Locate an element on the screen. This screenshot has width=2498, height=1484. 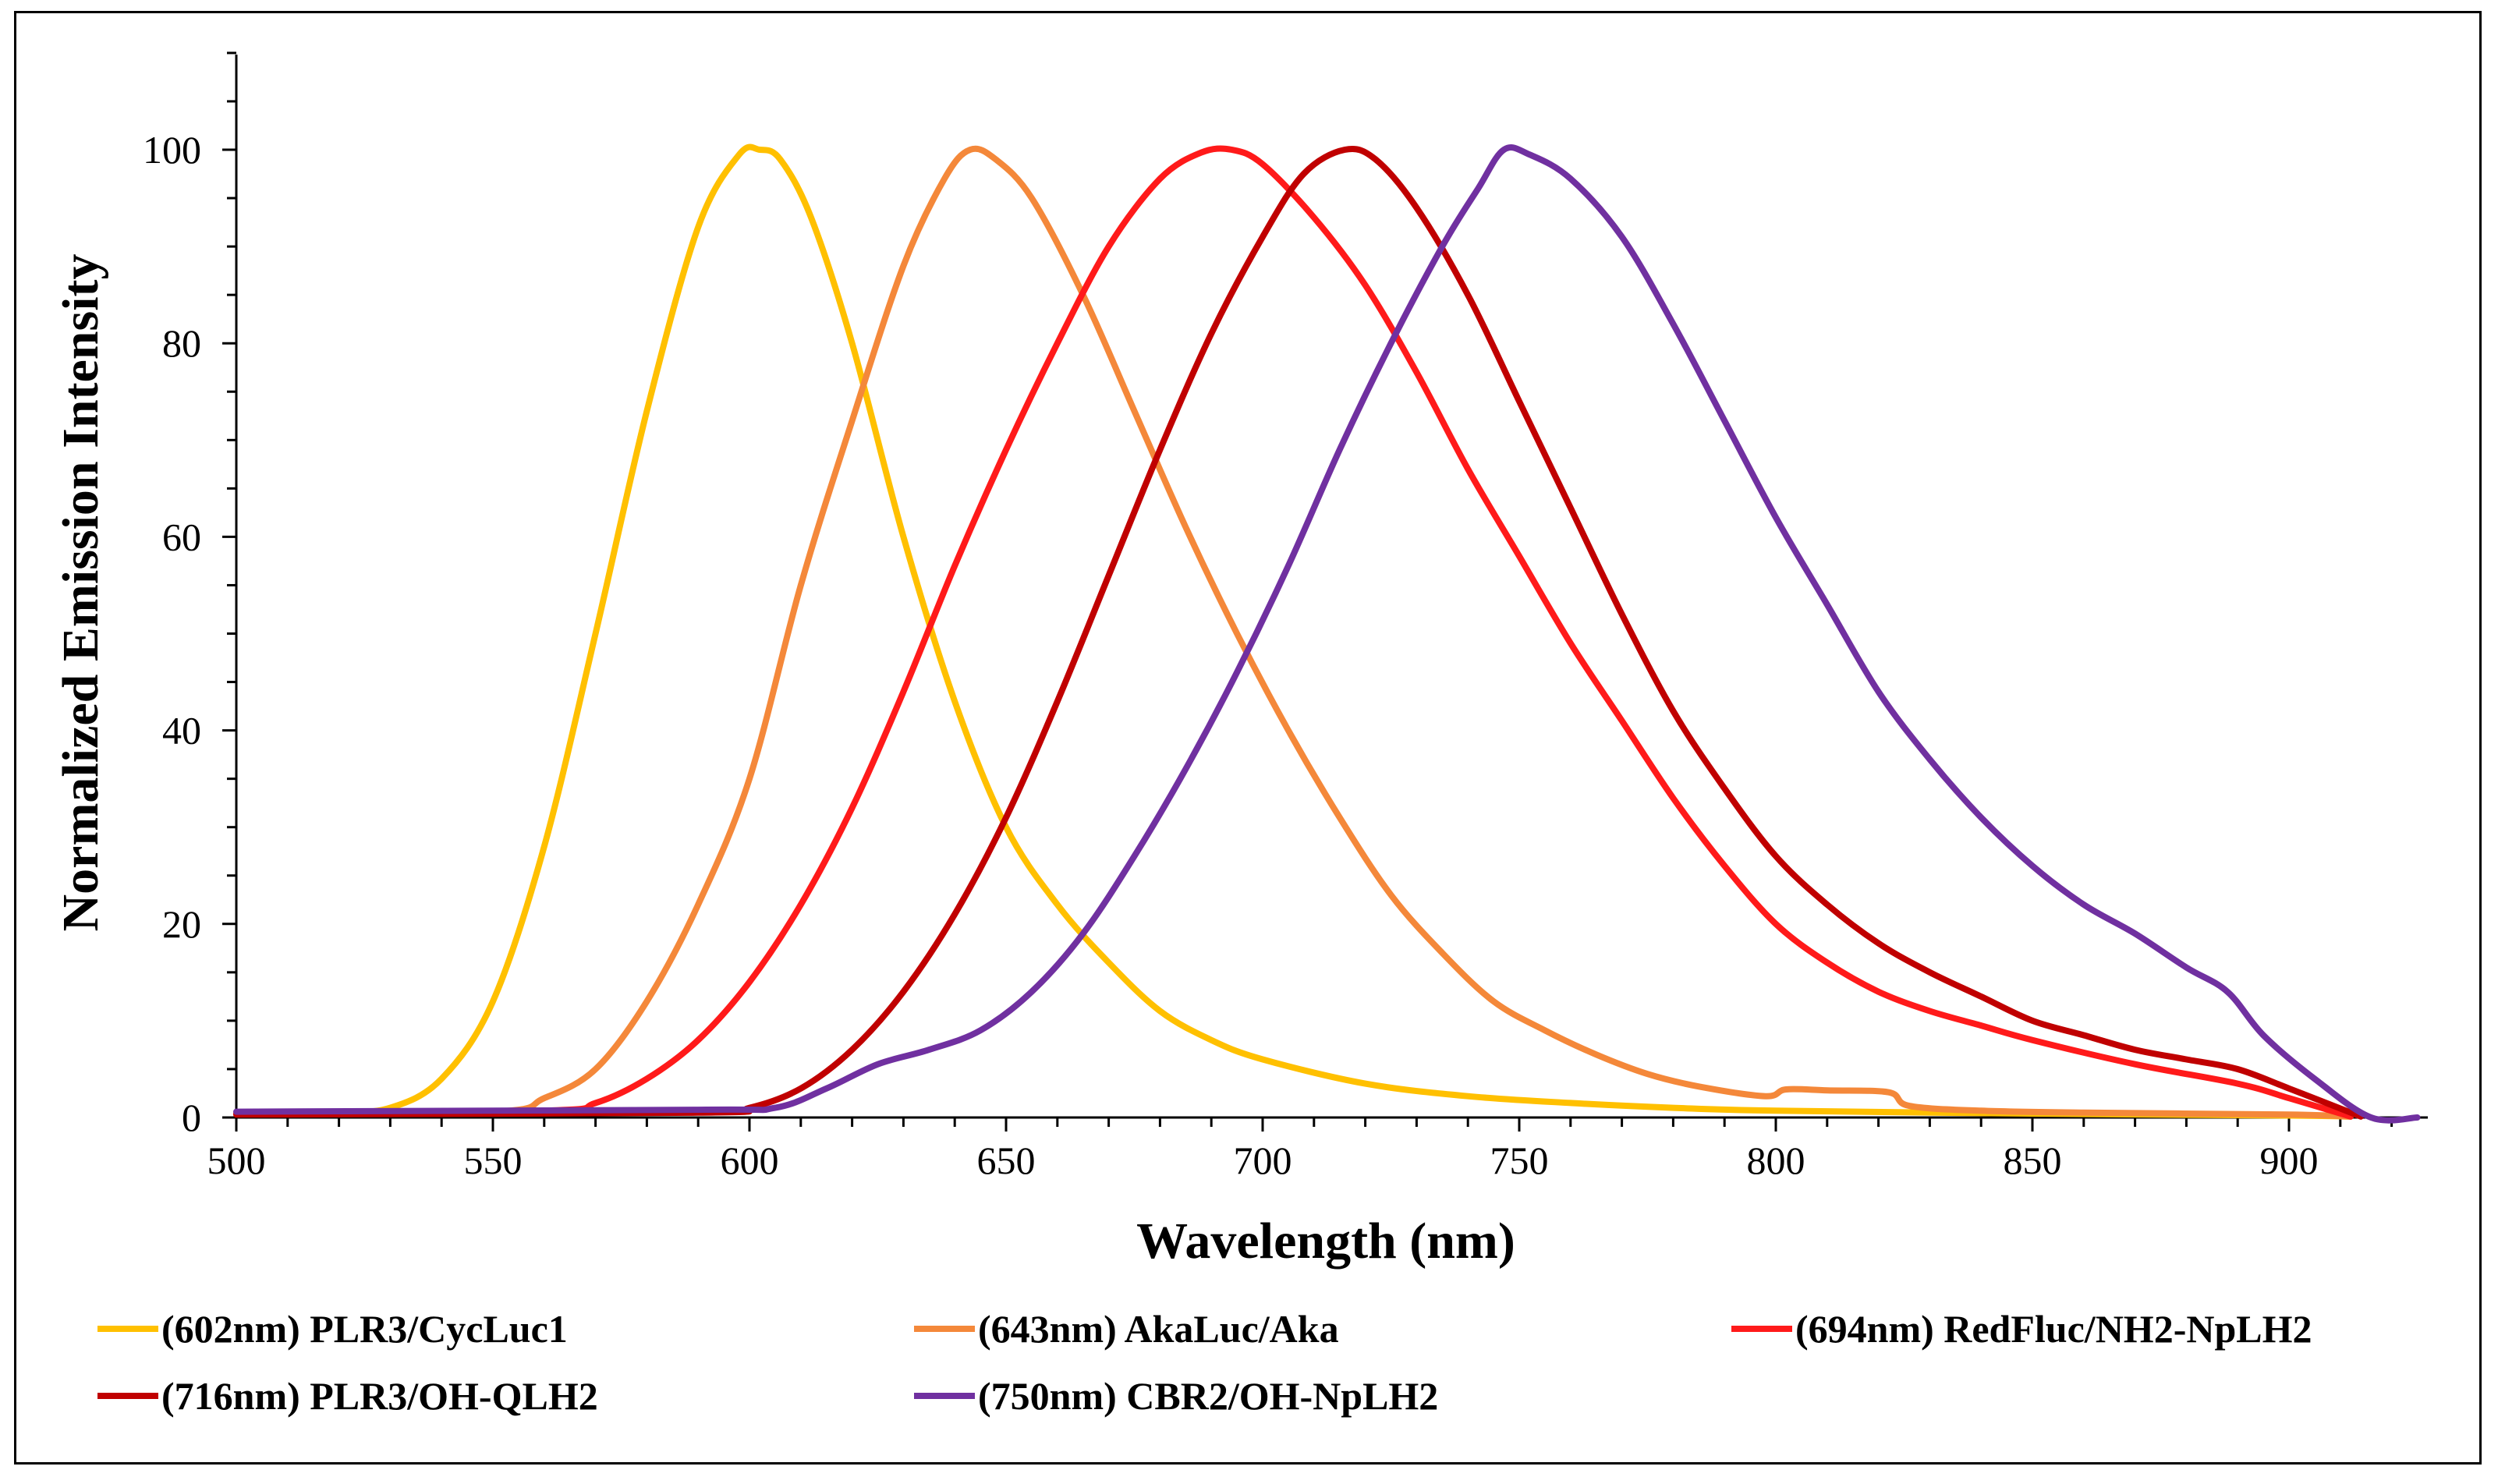
x-tick-label: 550 is located at coordinates (493, 1160).